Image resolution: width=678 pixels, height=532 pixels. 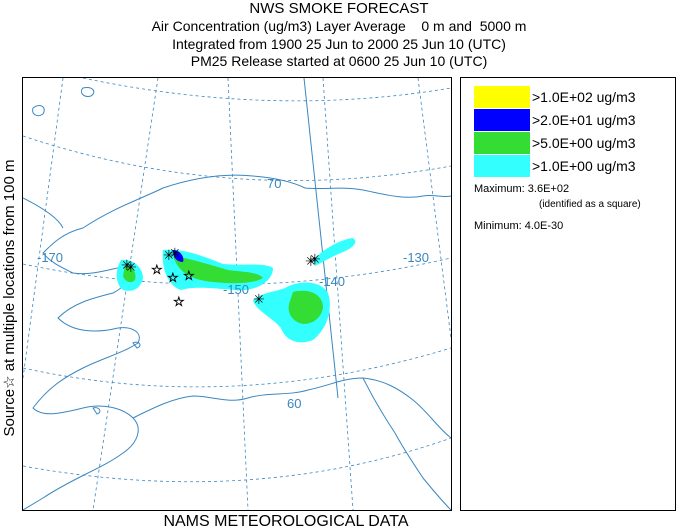 What do you see at coordinates (502, 97) in the screenshot?
I see `legend-swatch-yellow` at bounding box center [502, 97].